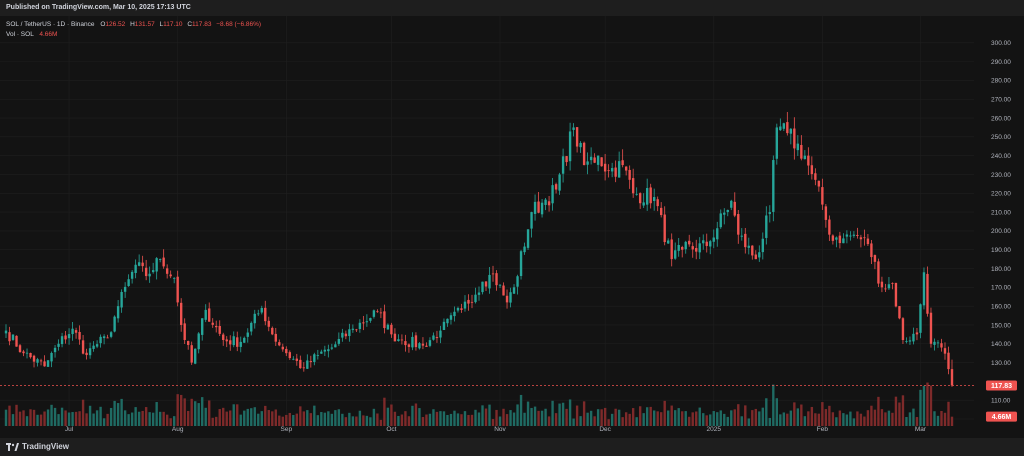 Image resolution: width=1024 pixels, height=456 pixels. Describe the element at coordinates (512, 447) in the screenshot. I see `footer-bar: TradingView` at that location.